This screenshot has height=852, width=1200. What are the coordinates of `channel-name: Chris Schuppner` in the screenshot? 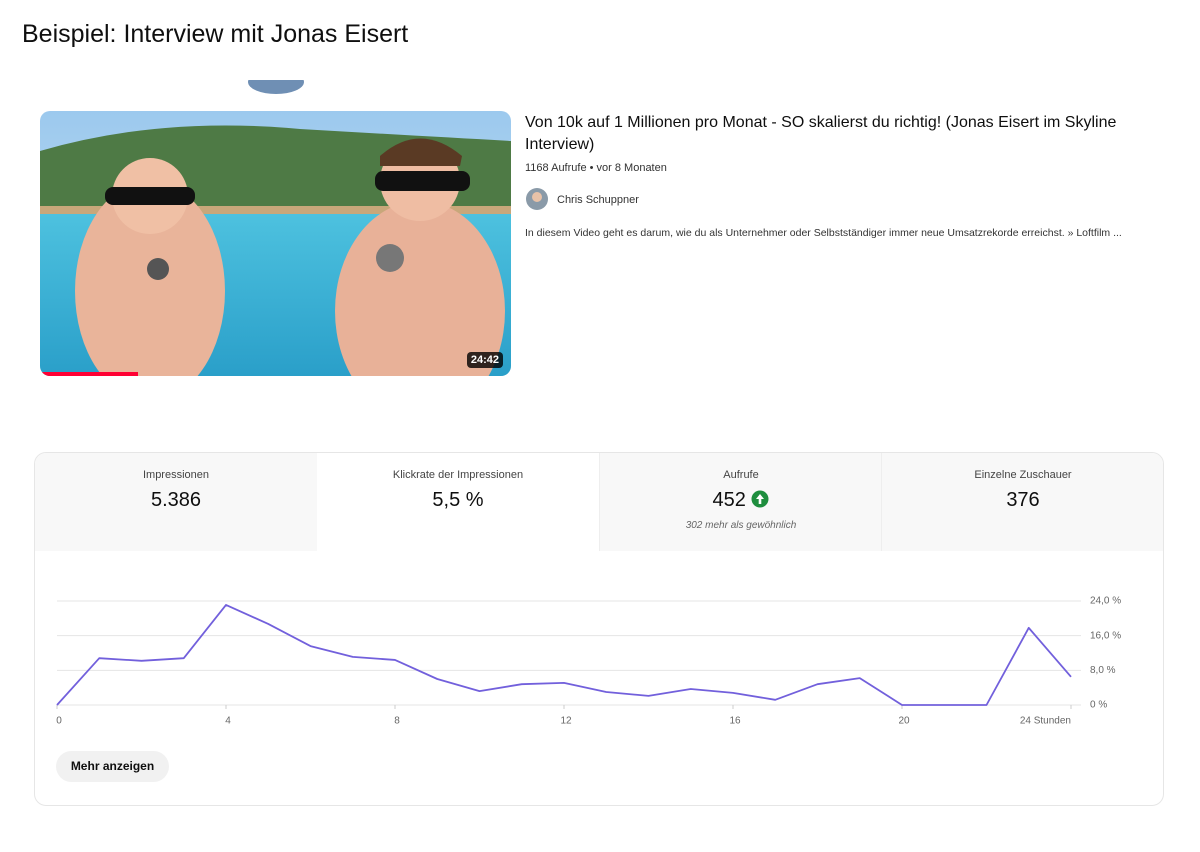 It's located at (598, 200).